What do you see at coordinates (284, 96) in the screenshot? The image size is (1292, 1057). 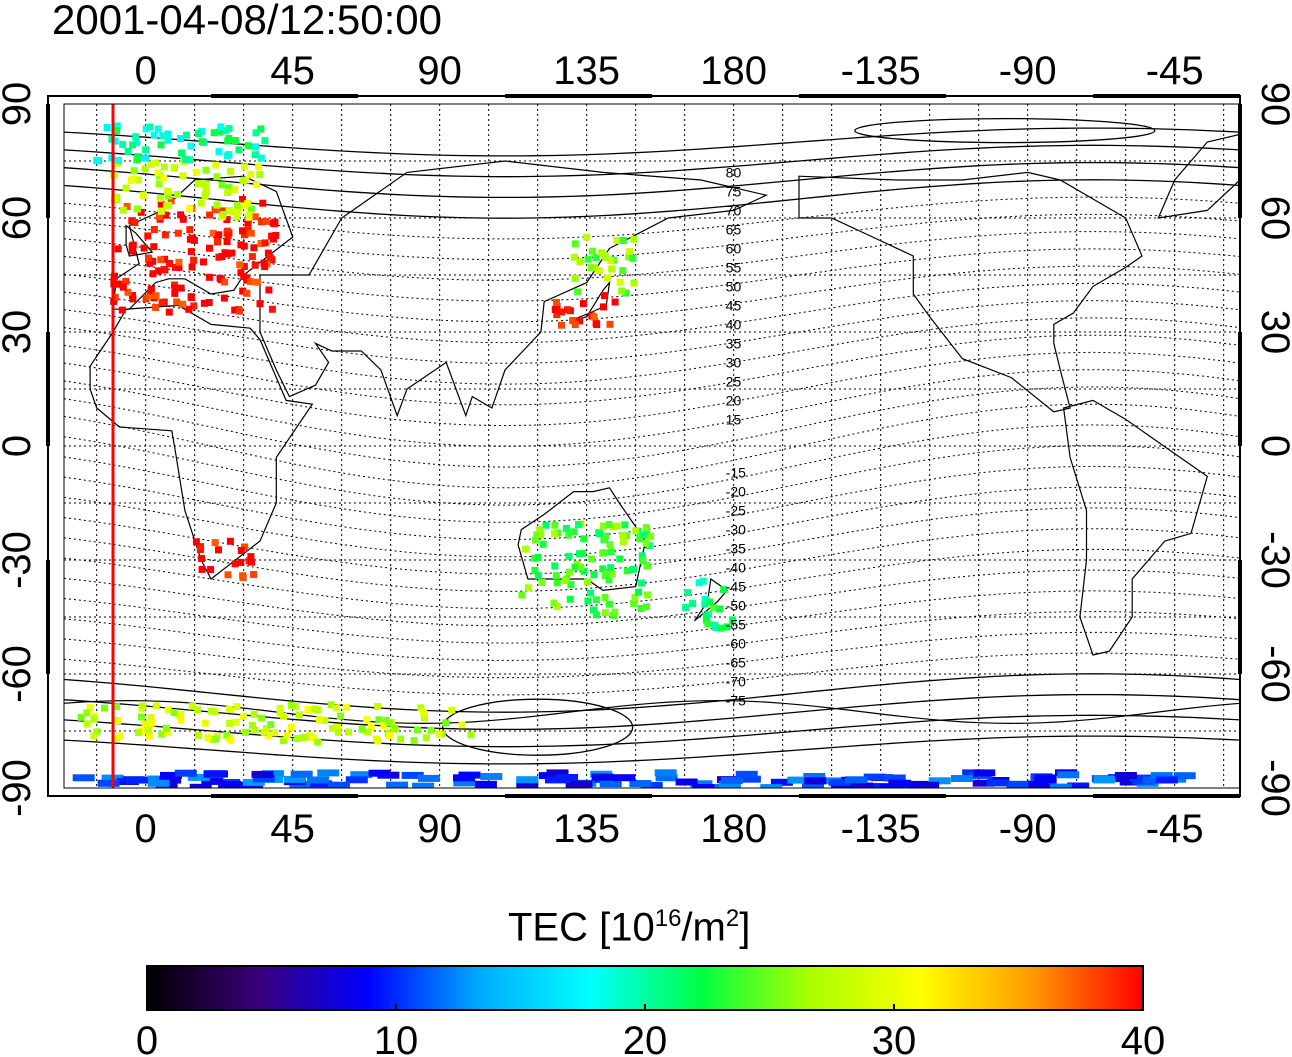 I see `frame-tick-top` at bounding box center [284, 96].